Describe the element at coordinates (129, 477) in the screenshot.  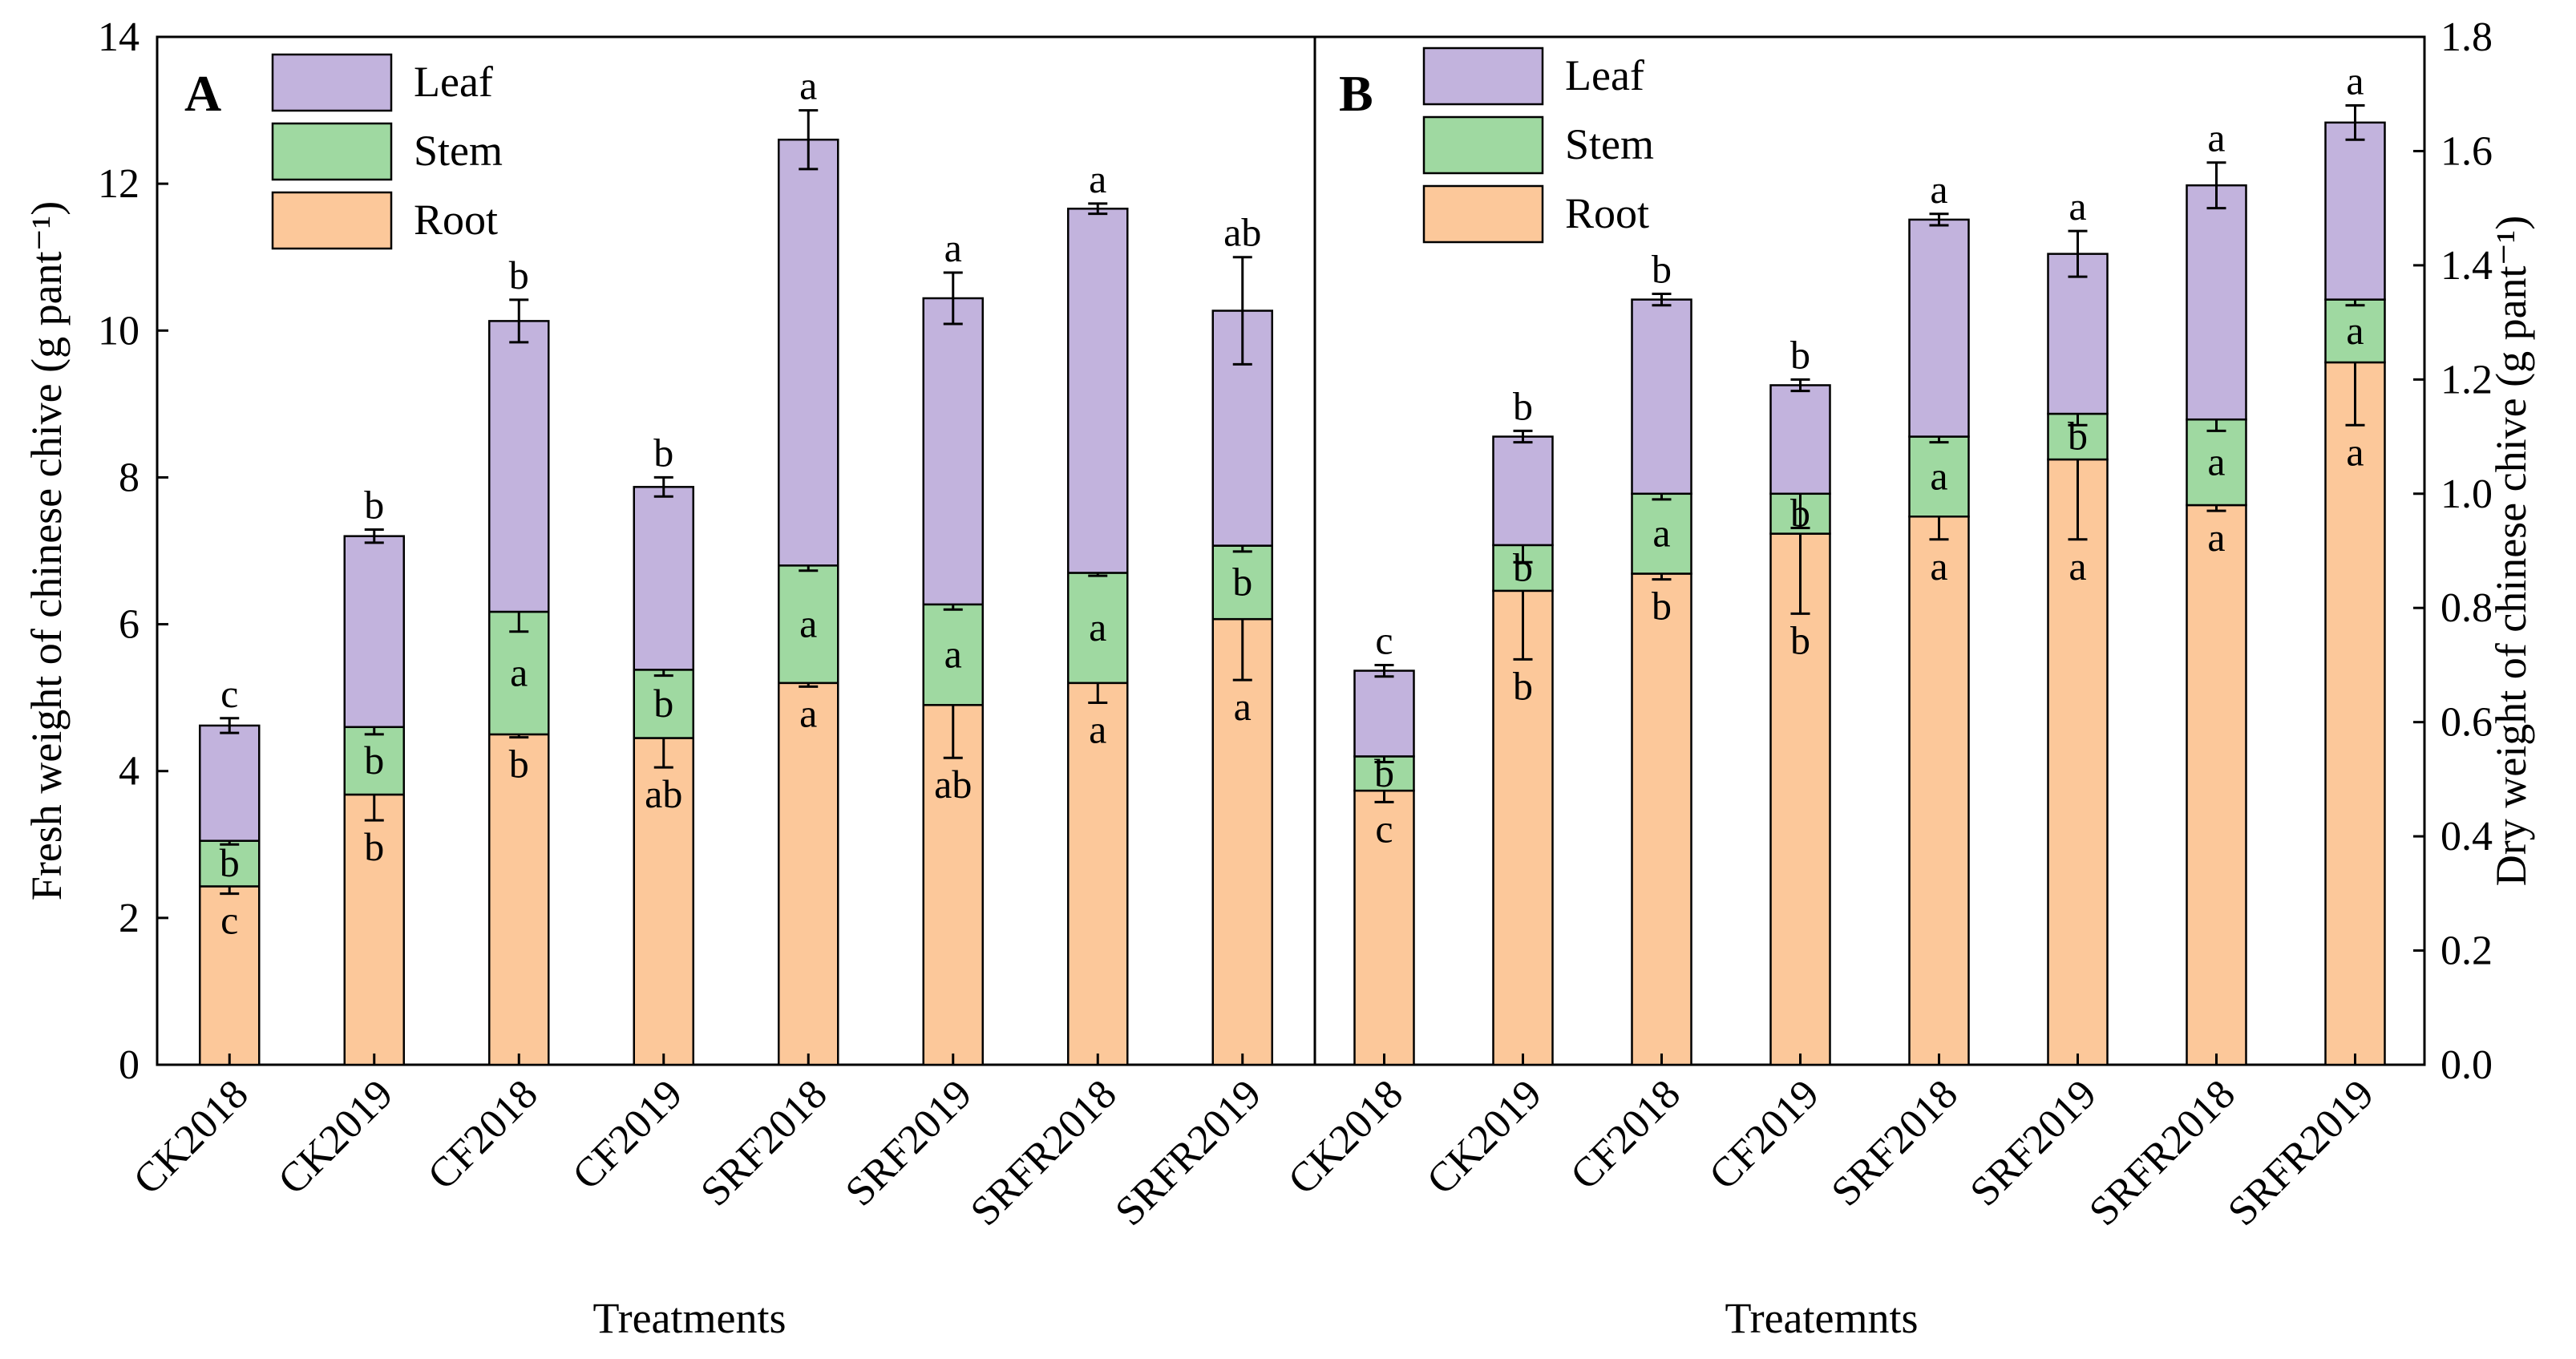
I see `y-tick-label: 8` at that location.